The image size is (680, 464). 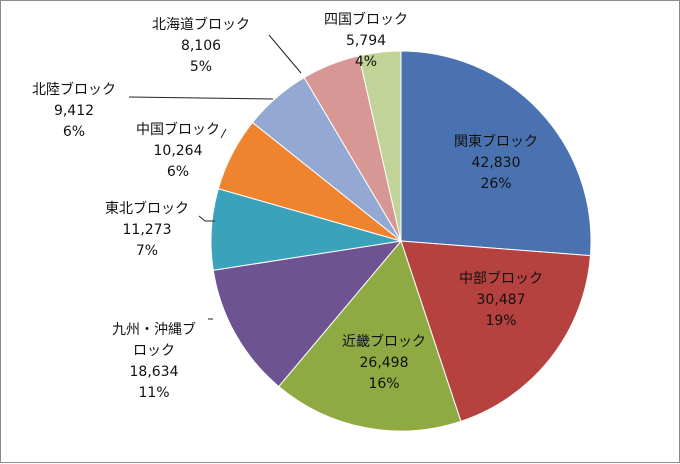 What do you see at coordinates (383, 384) in the screenshot?
I see `slice-percent: 16%` at bounding box center [383, 384].